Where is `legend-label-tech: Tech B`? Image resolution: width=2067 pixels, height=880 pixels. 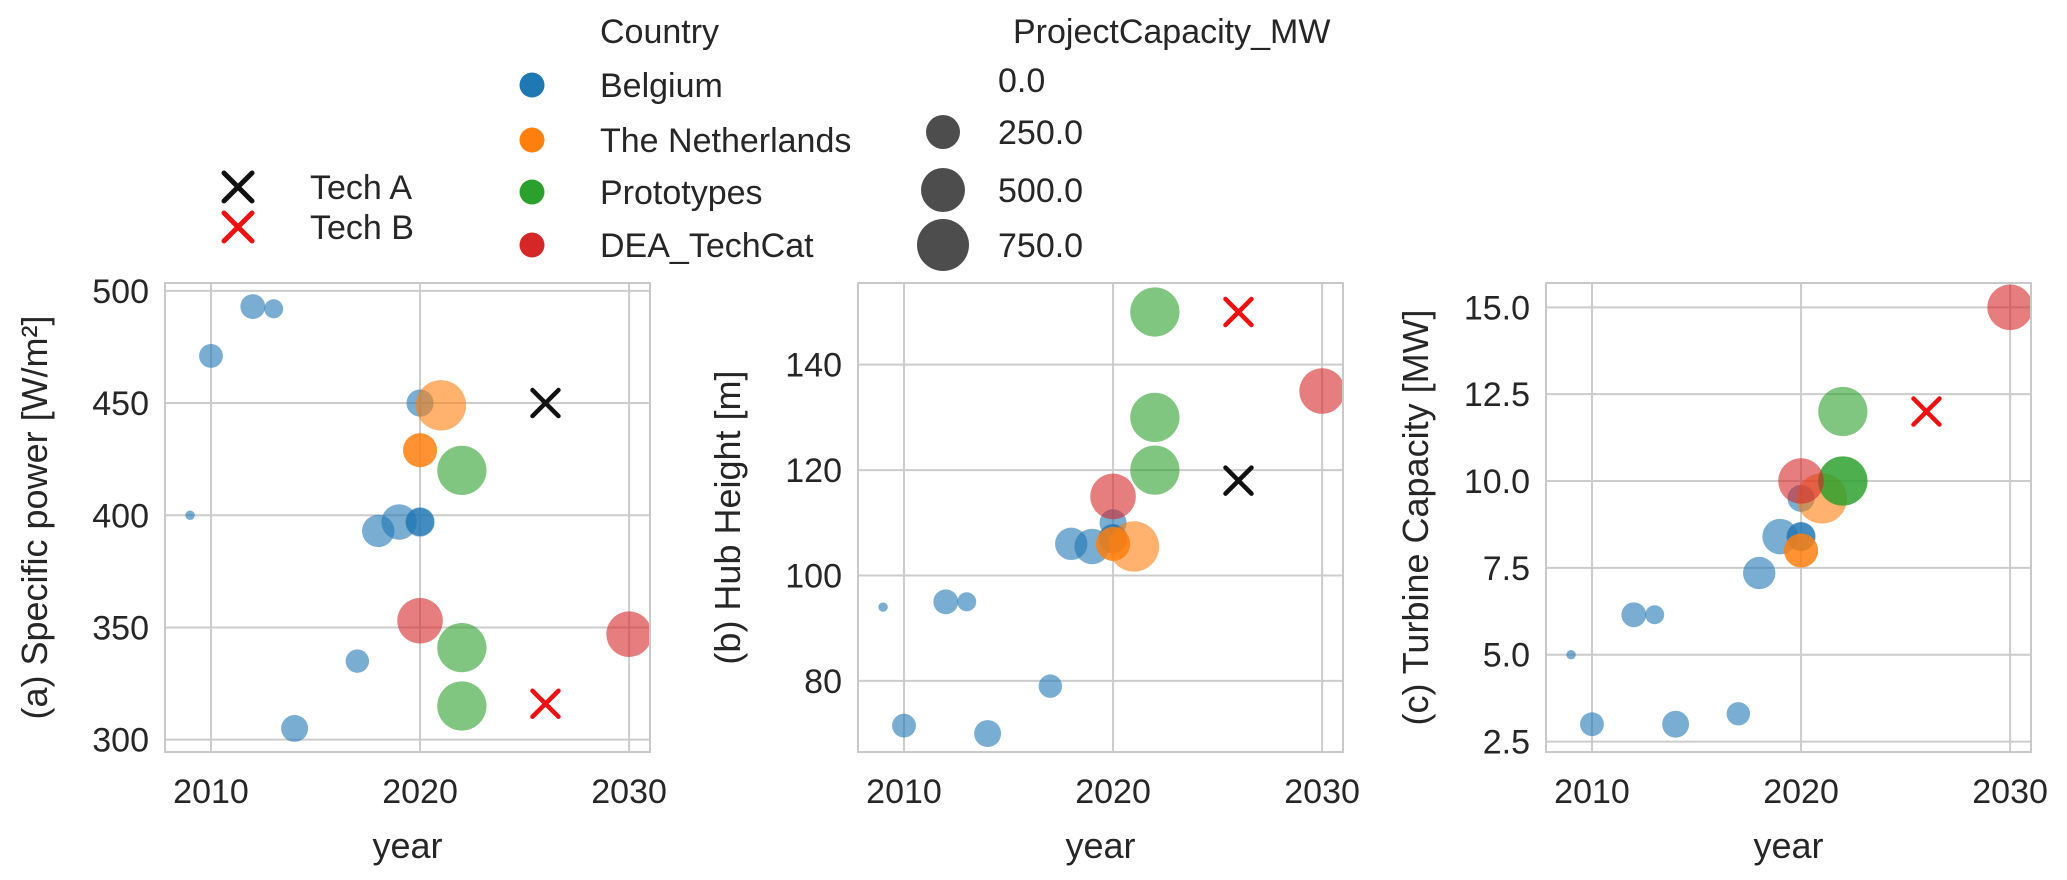 legend-label-tech: Tech B is located at coordinates (362, 228).